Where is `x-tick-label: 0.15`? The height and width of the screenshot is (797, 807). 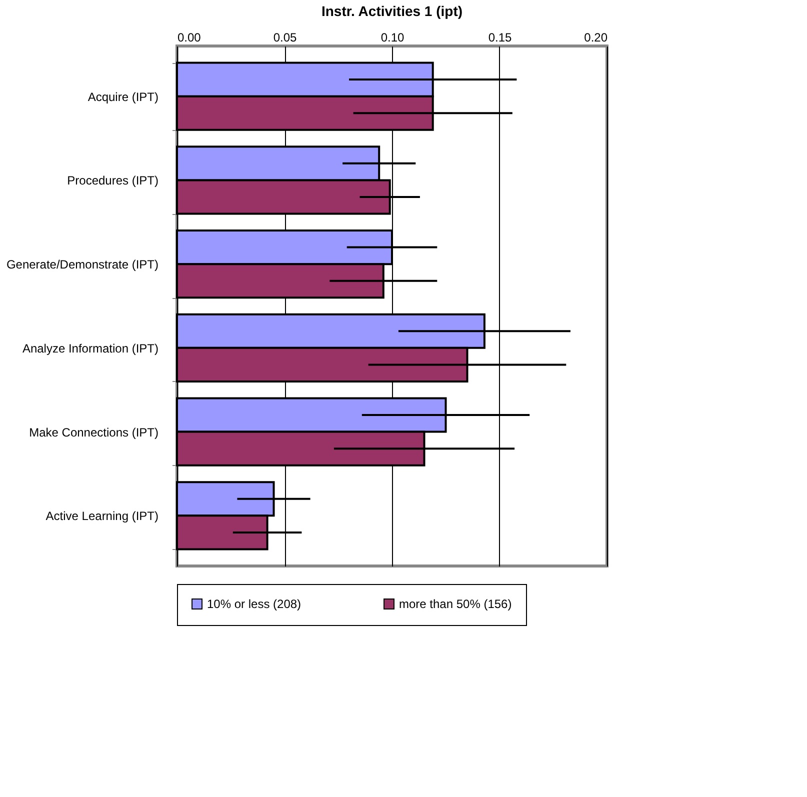
x-tick-label: 0.15 is located at coordinates (500, 37).